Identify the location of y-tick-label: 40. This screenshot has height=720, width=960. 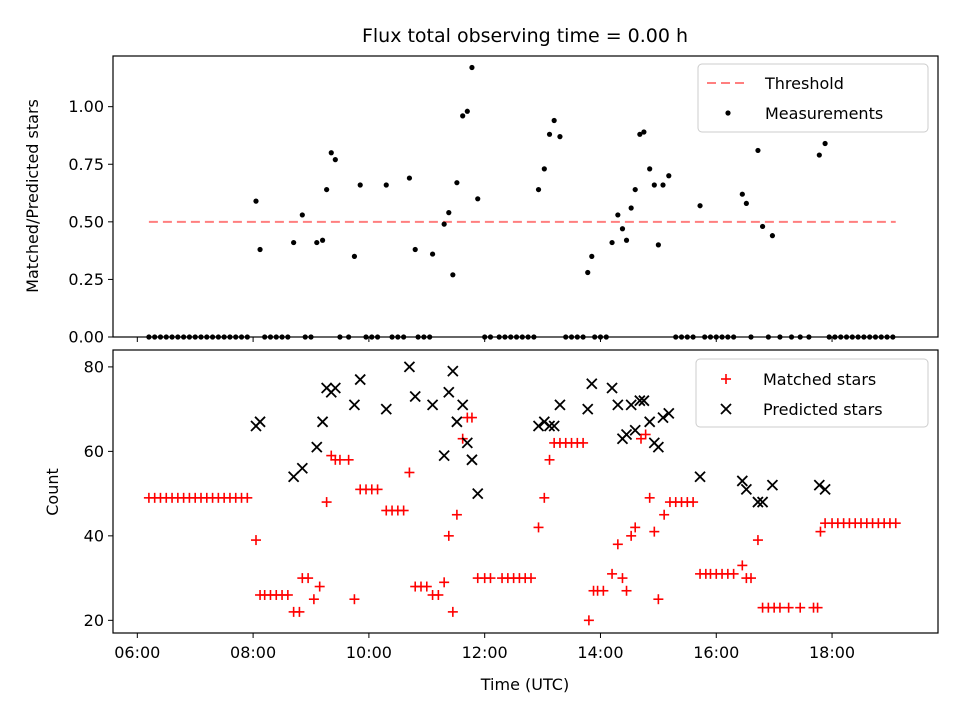
(94, 535).